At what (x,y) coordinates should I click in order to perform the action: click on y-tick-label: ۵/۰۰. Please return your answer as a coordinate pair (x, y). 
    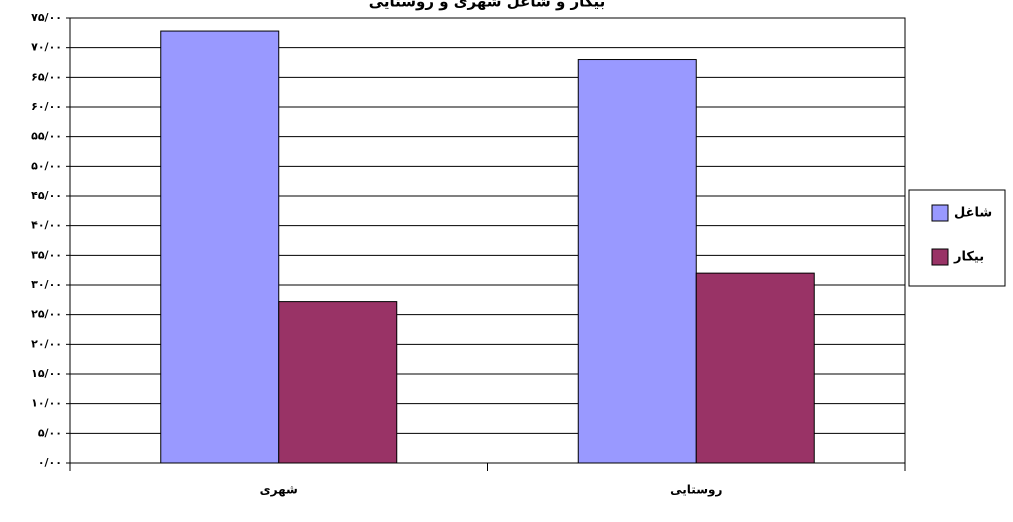
    Looking at the image, I should click on (50, 432).